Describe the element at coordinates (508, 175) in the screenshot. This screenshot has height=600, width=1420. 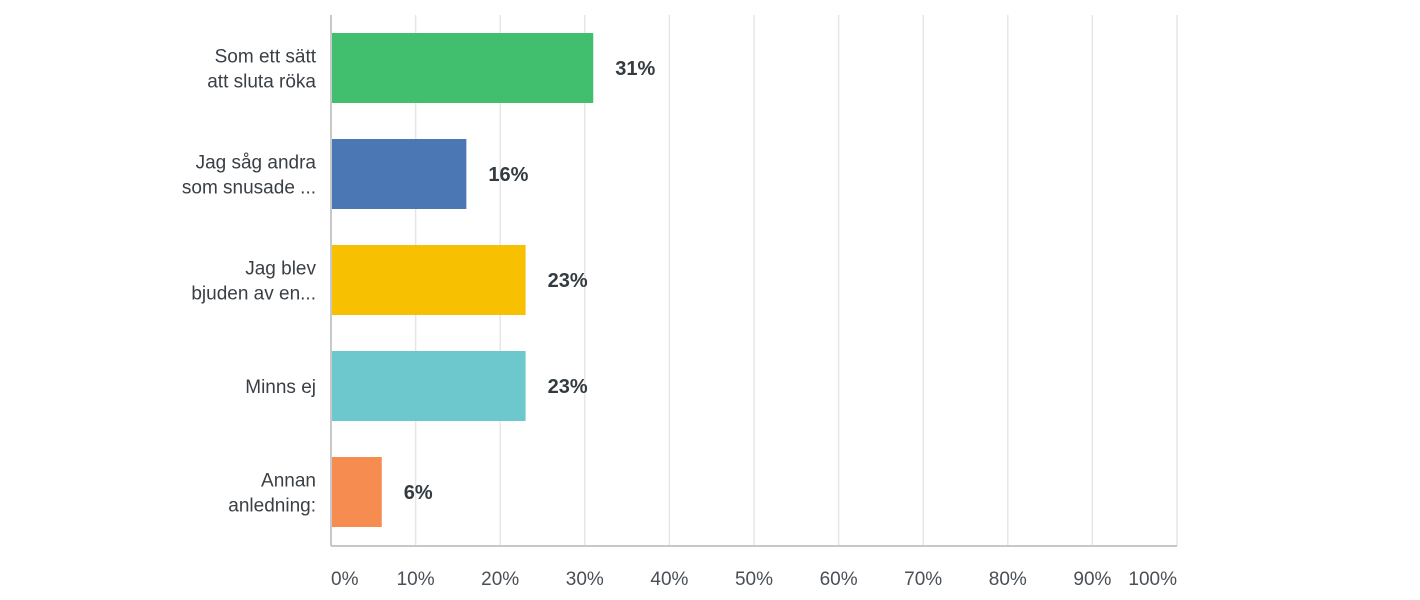
I see `value-label: 16%` at that location.